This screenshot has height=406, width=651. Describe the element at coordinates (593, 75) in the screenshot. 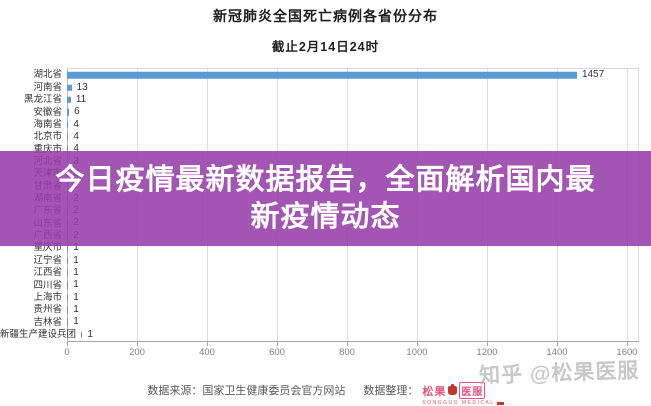

I see `value-label: 1457` at that location.